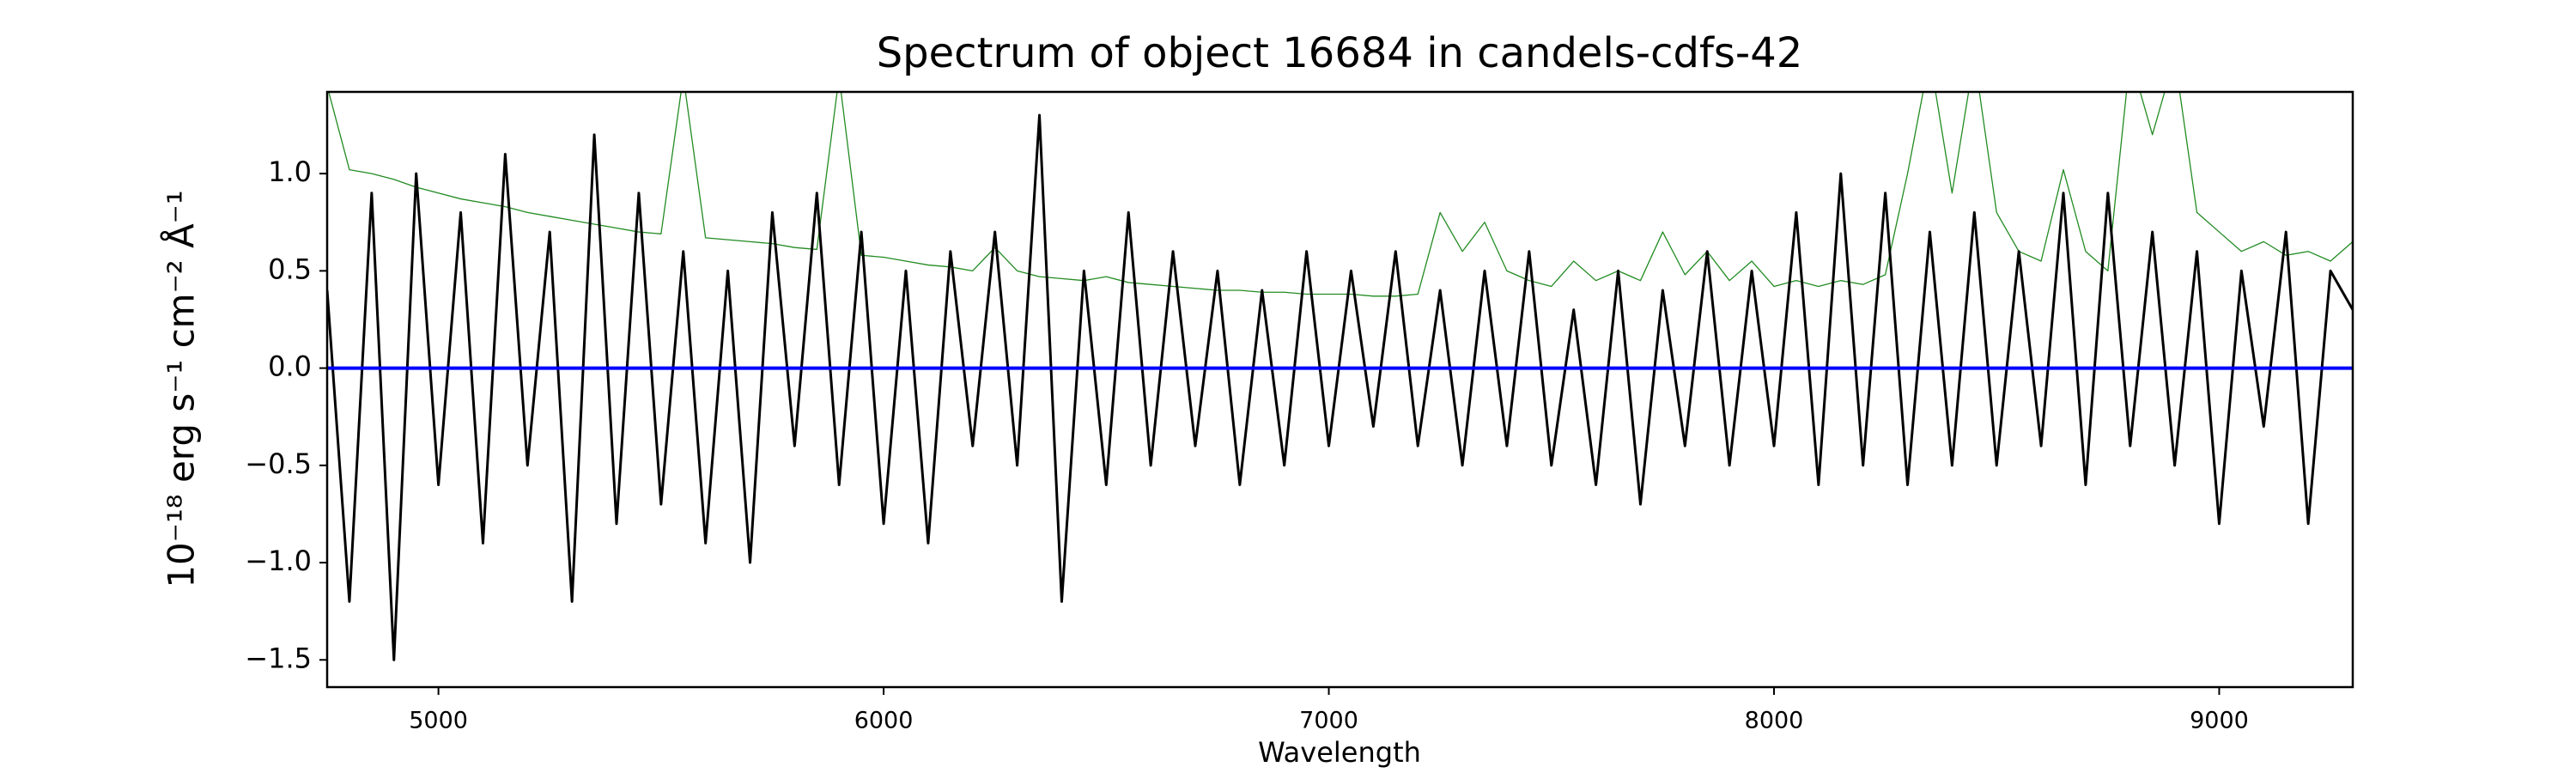 This screenshot has height=773, width=2576. Describe the element at coordinates (1328, 721) in the screenshot. I see `x-tick-label: 7000` at that location.